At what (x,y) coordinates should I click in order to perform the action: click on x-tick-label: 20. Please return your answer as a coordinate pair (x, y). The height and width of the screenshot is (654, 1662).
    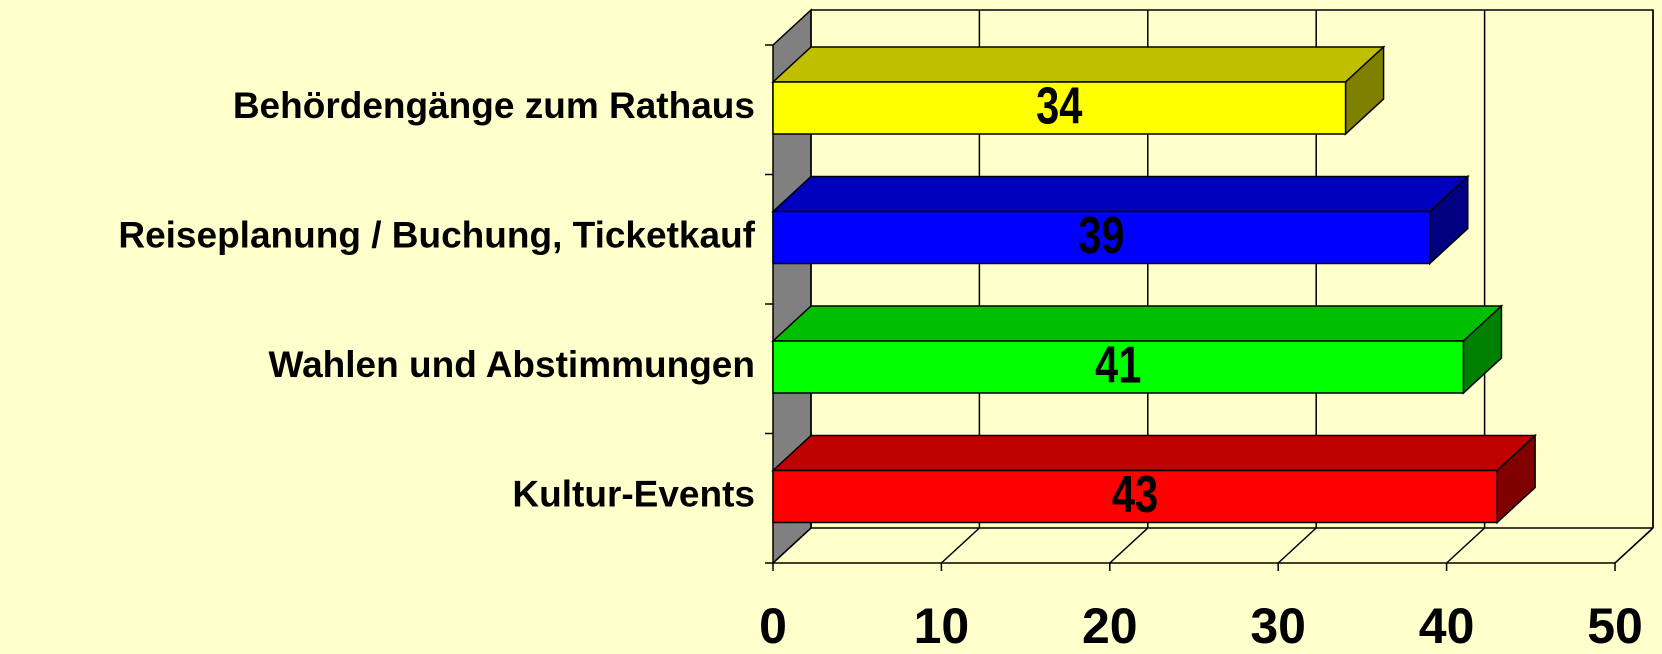
    Looking at the image, I should click on (1110, 626).